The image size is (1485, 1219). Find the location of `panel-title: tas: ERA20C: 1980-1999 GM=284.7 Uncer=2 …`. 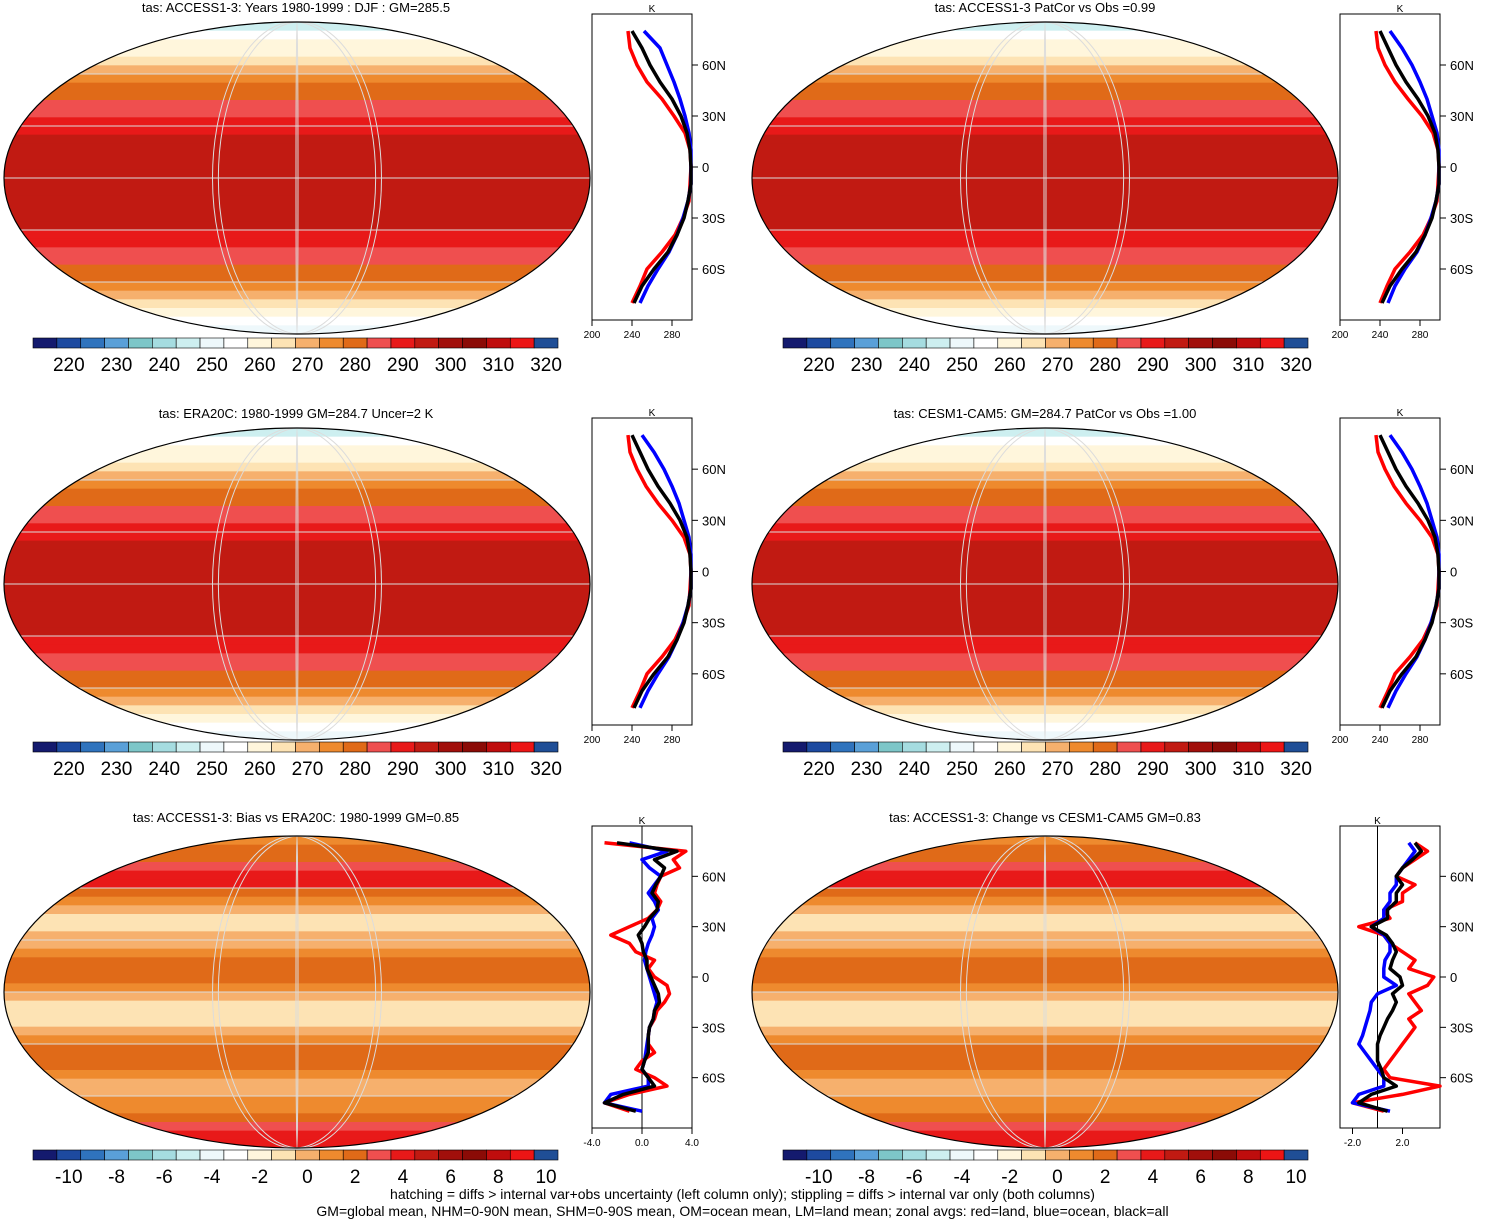

panel-title: tas: ERA20C: 1980-1999 GM=284.7 Uncer=2 … is located at coordinates (296, 413).